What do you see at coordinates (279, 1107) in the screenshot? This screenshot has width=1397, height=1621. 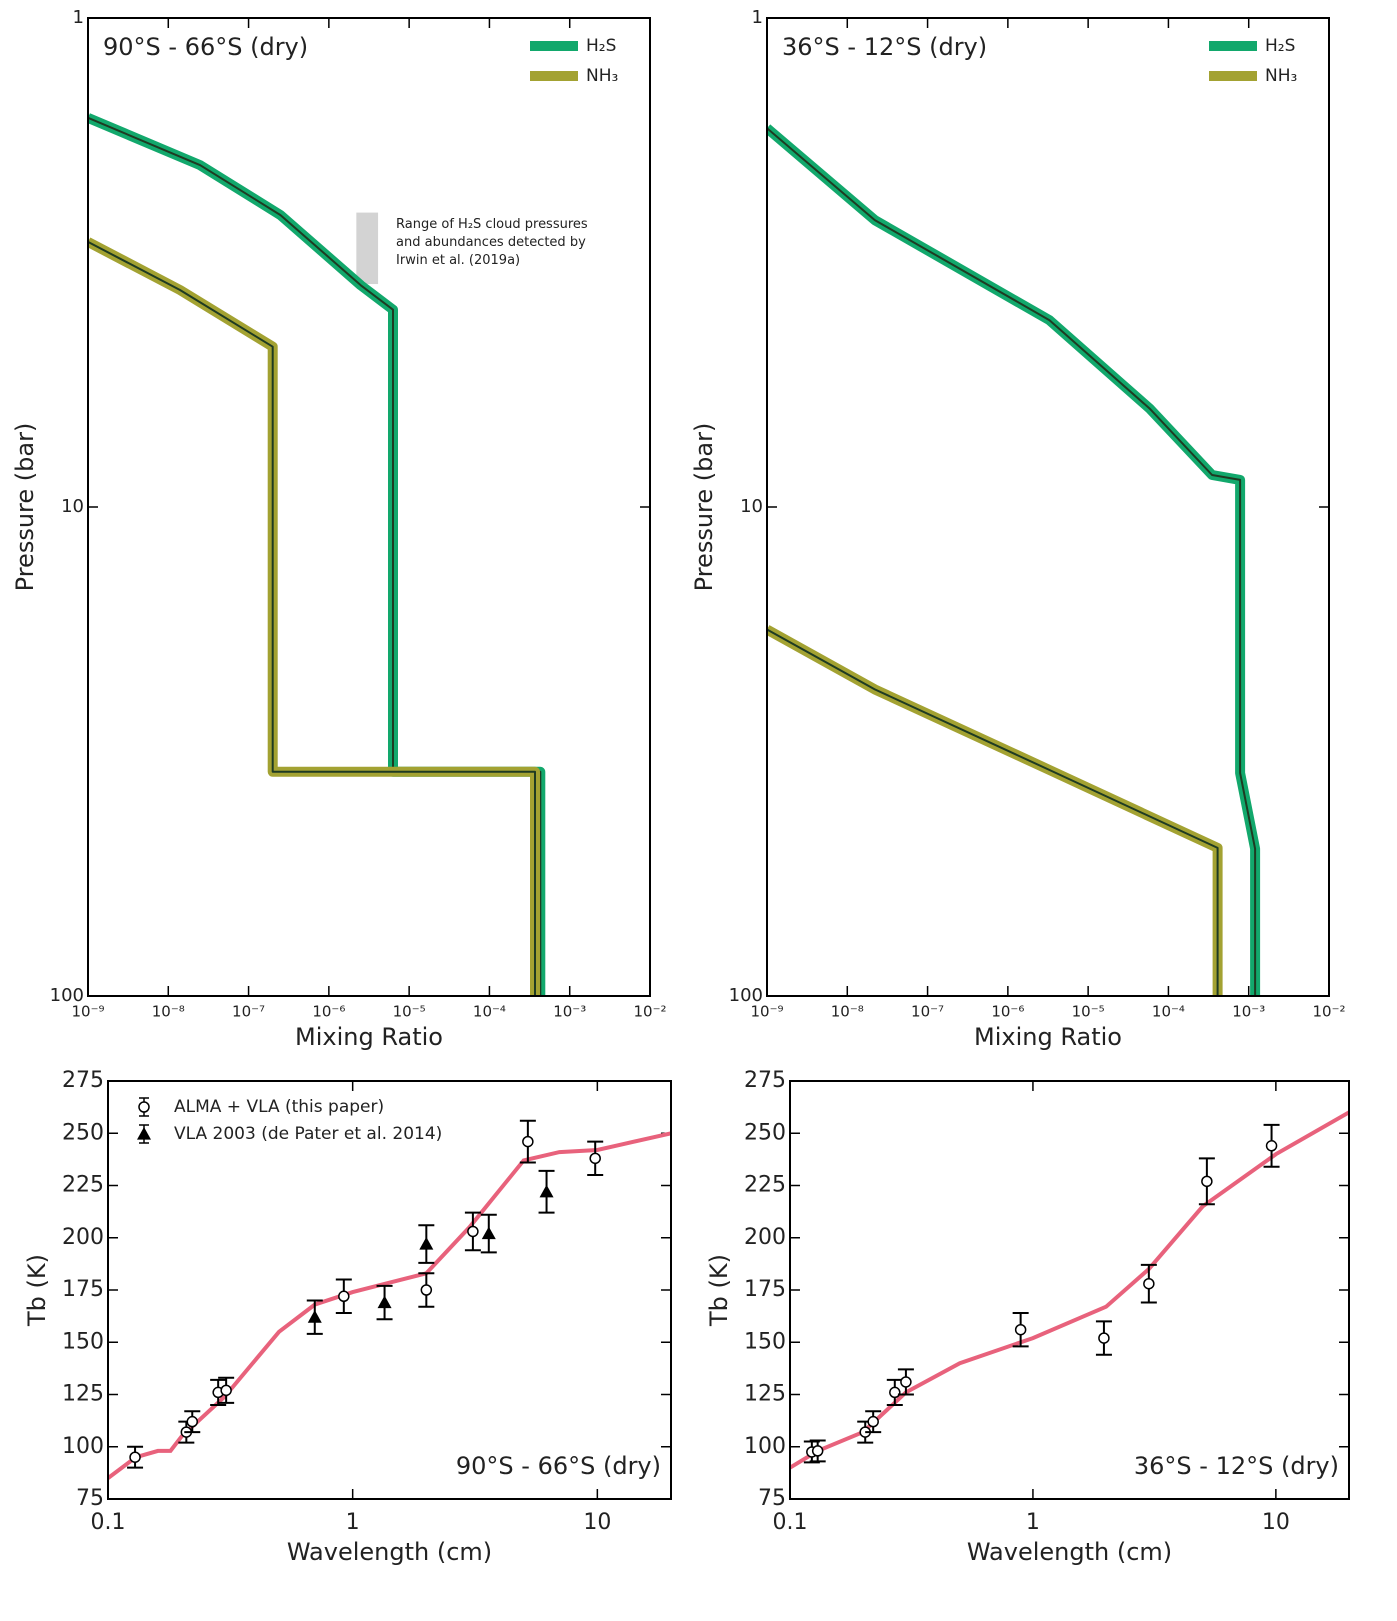 I see `legend-label: ALMA + VLA (this paper)` at bounding box center [279, 1107].